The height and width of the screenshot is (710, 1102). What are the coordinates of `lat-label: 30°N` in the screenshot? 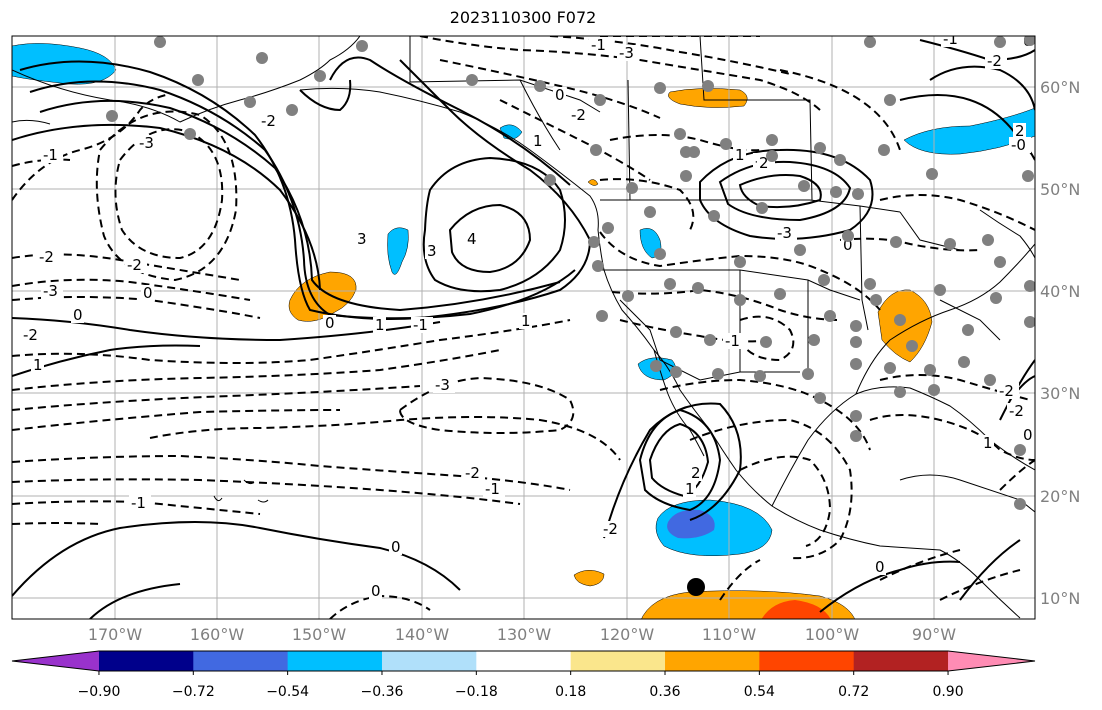 It's located at (1060, 393).